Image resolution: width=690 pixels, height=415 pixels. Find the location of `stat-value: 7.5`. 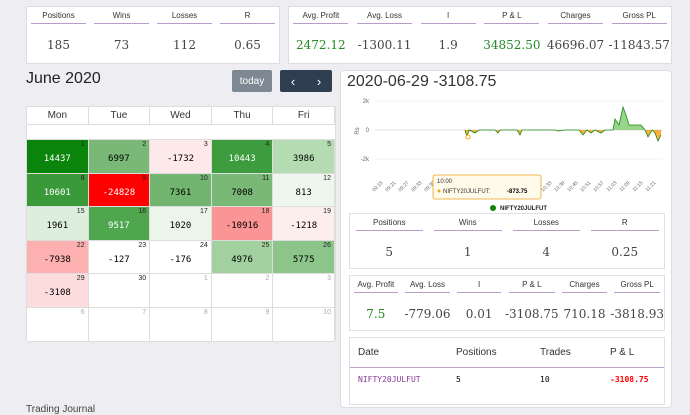

stat-value: 7.5 is located at coordinates (376, 314).